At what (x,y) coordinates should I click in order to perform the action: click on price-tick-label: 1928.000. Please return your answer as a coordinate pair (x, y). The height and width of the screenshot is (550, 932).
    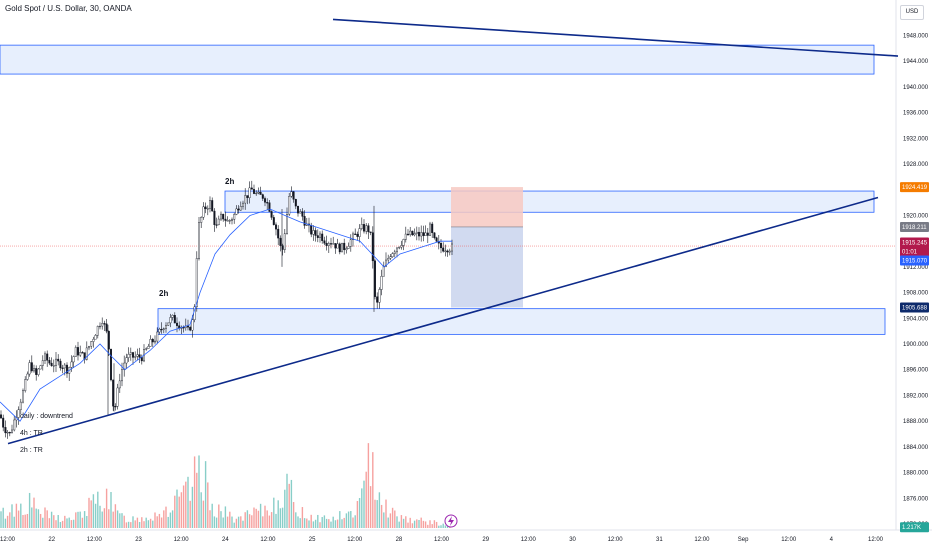
    Looking at the image, I should click on (916, 165).